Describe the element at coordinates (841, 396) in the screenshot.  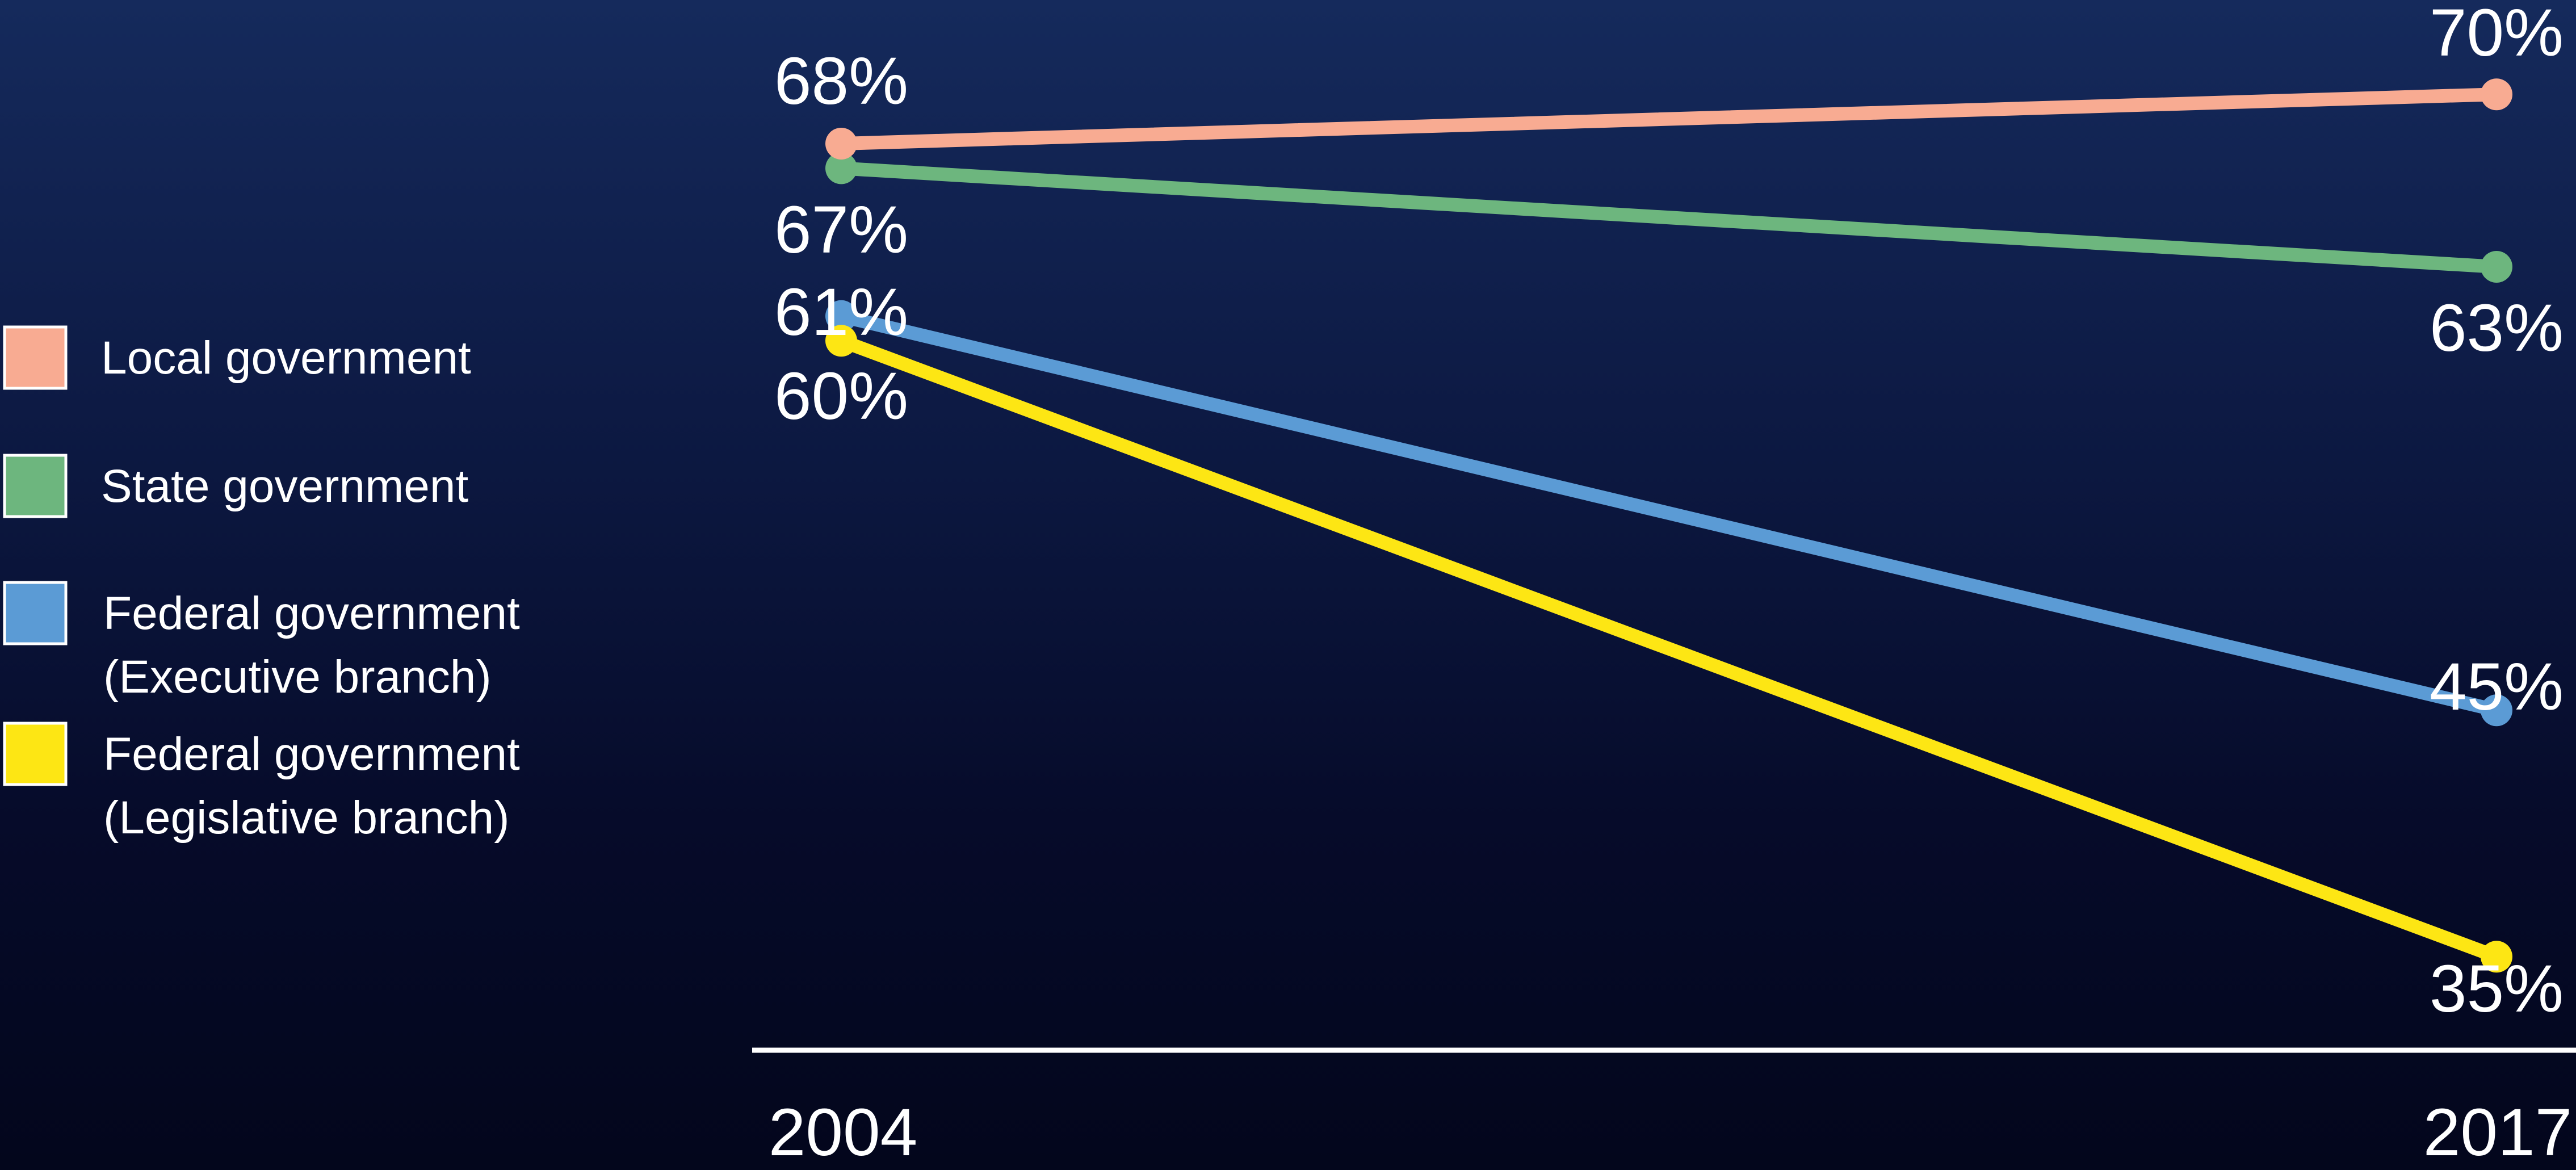
I see `data-label-legislative-2004: 60%` at that location.